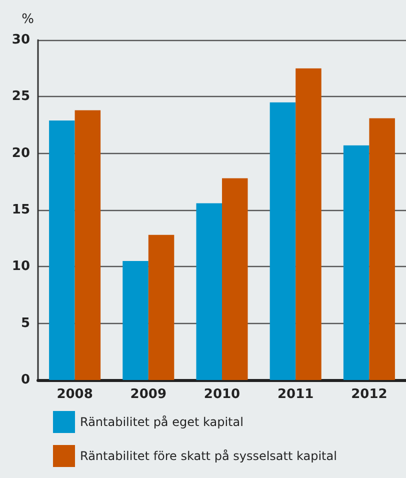 The image size is (406, 478). I want to click on y-tick-label: 25, so click(21, 96).